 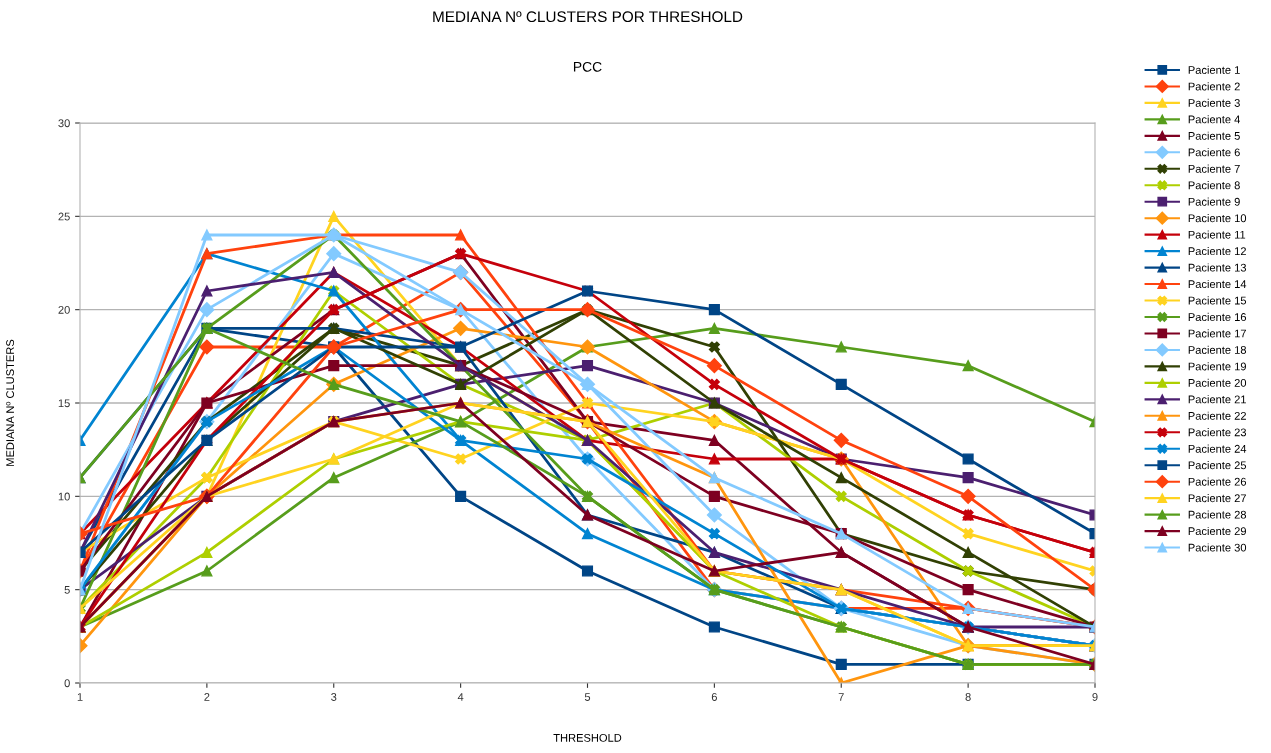 What do you see at coordinates (460, 697) in the screenshot?
I see `x-tick-label: 4` at bounding box center [460, 697].